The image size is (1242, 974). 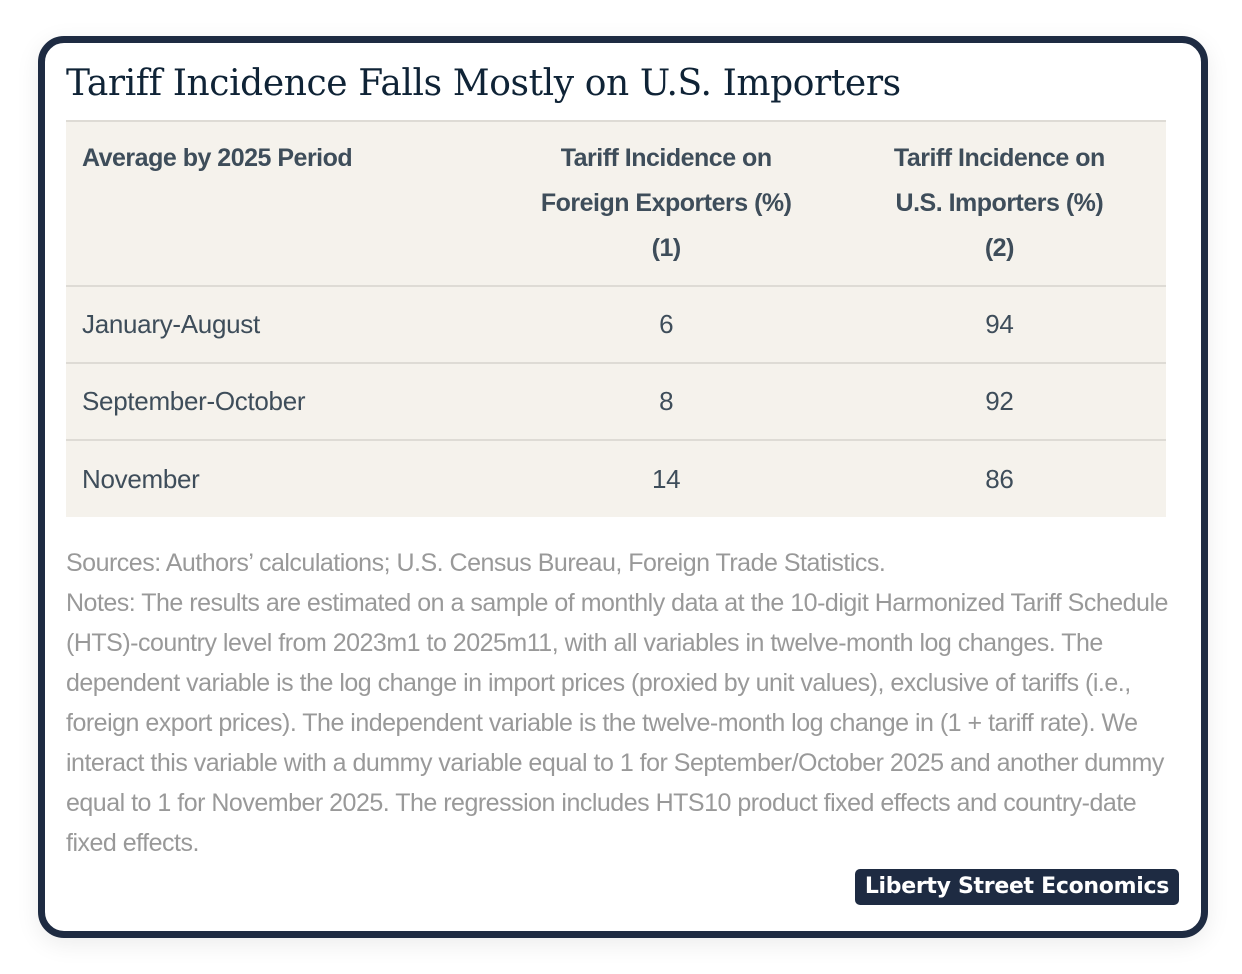 I want to click on us-importers-cell: 92, so click(x=999, y=401).